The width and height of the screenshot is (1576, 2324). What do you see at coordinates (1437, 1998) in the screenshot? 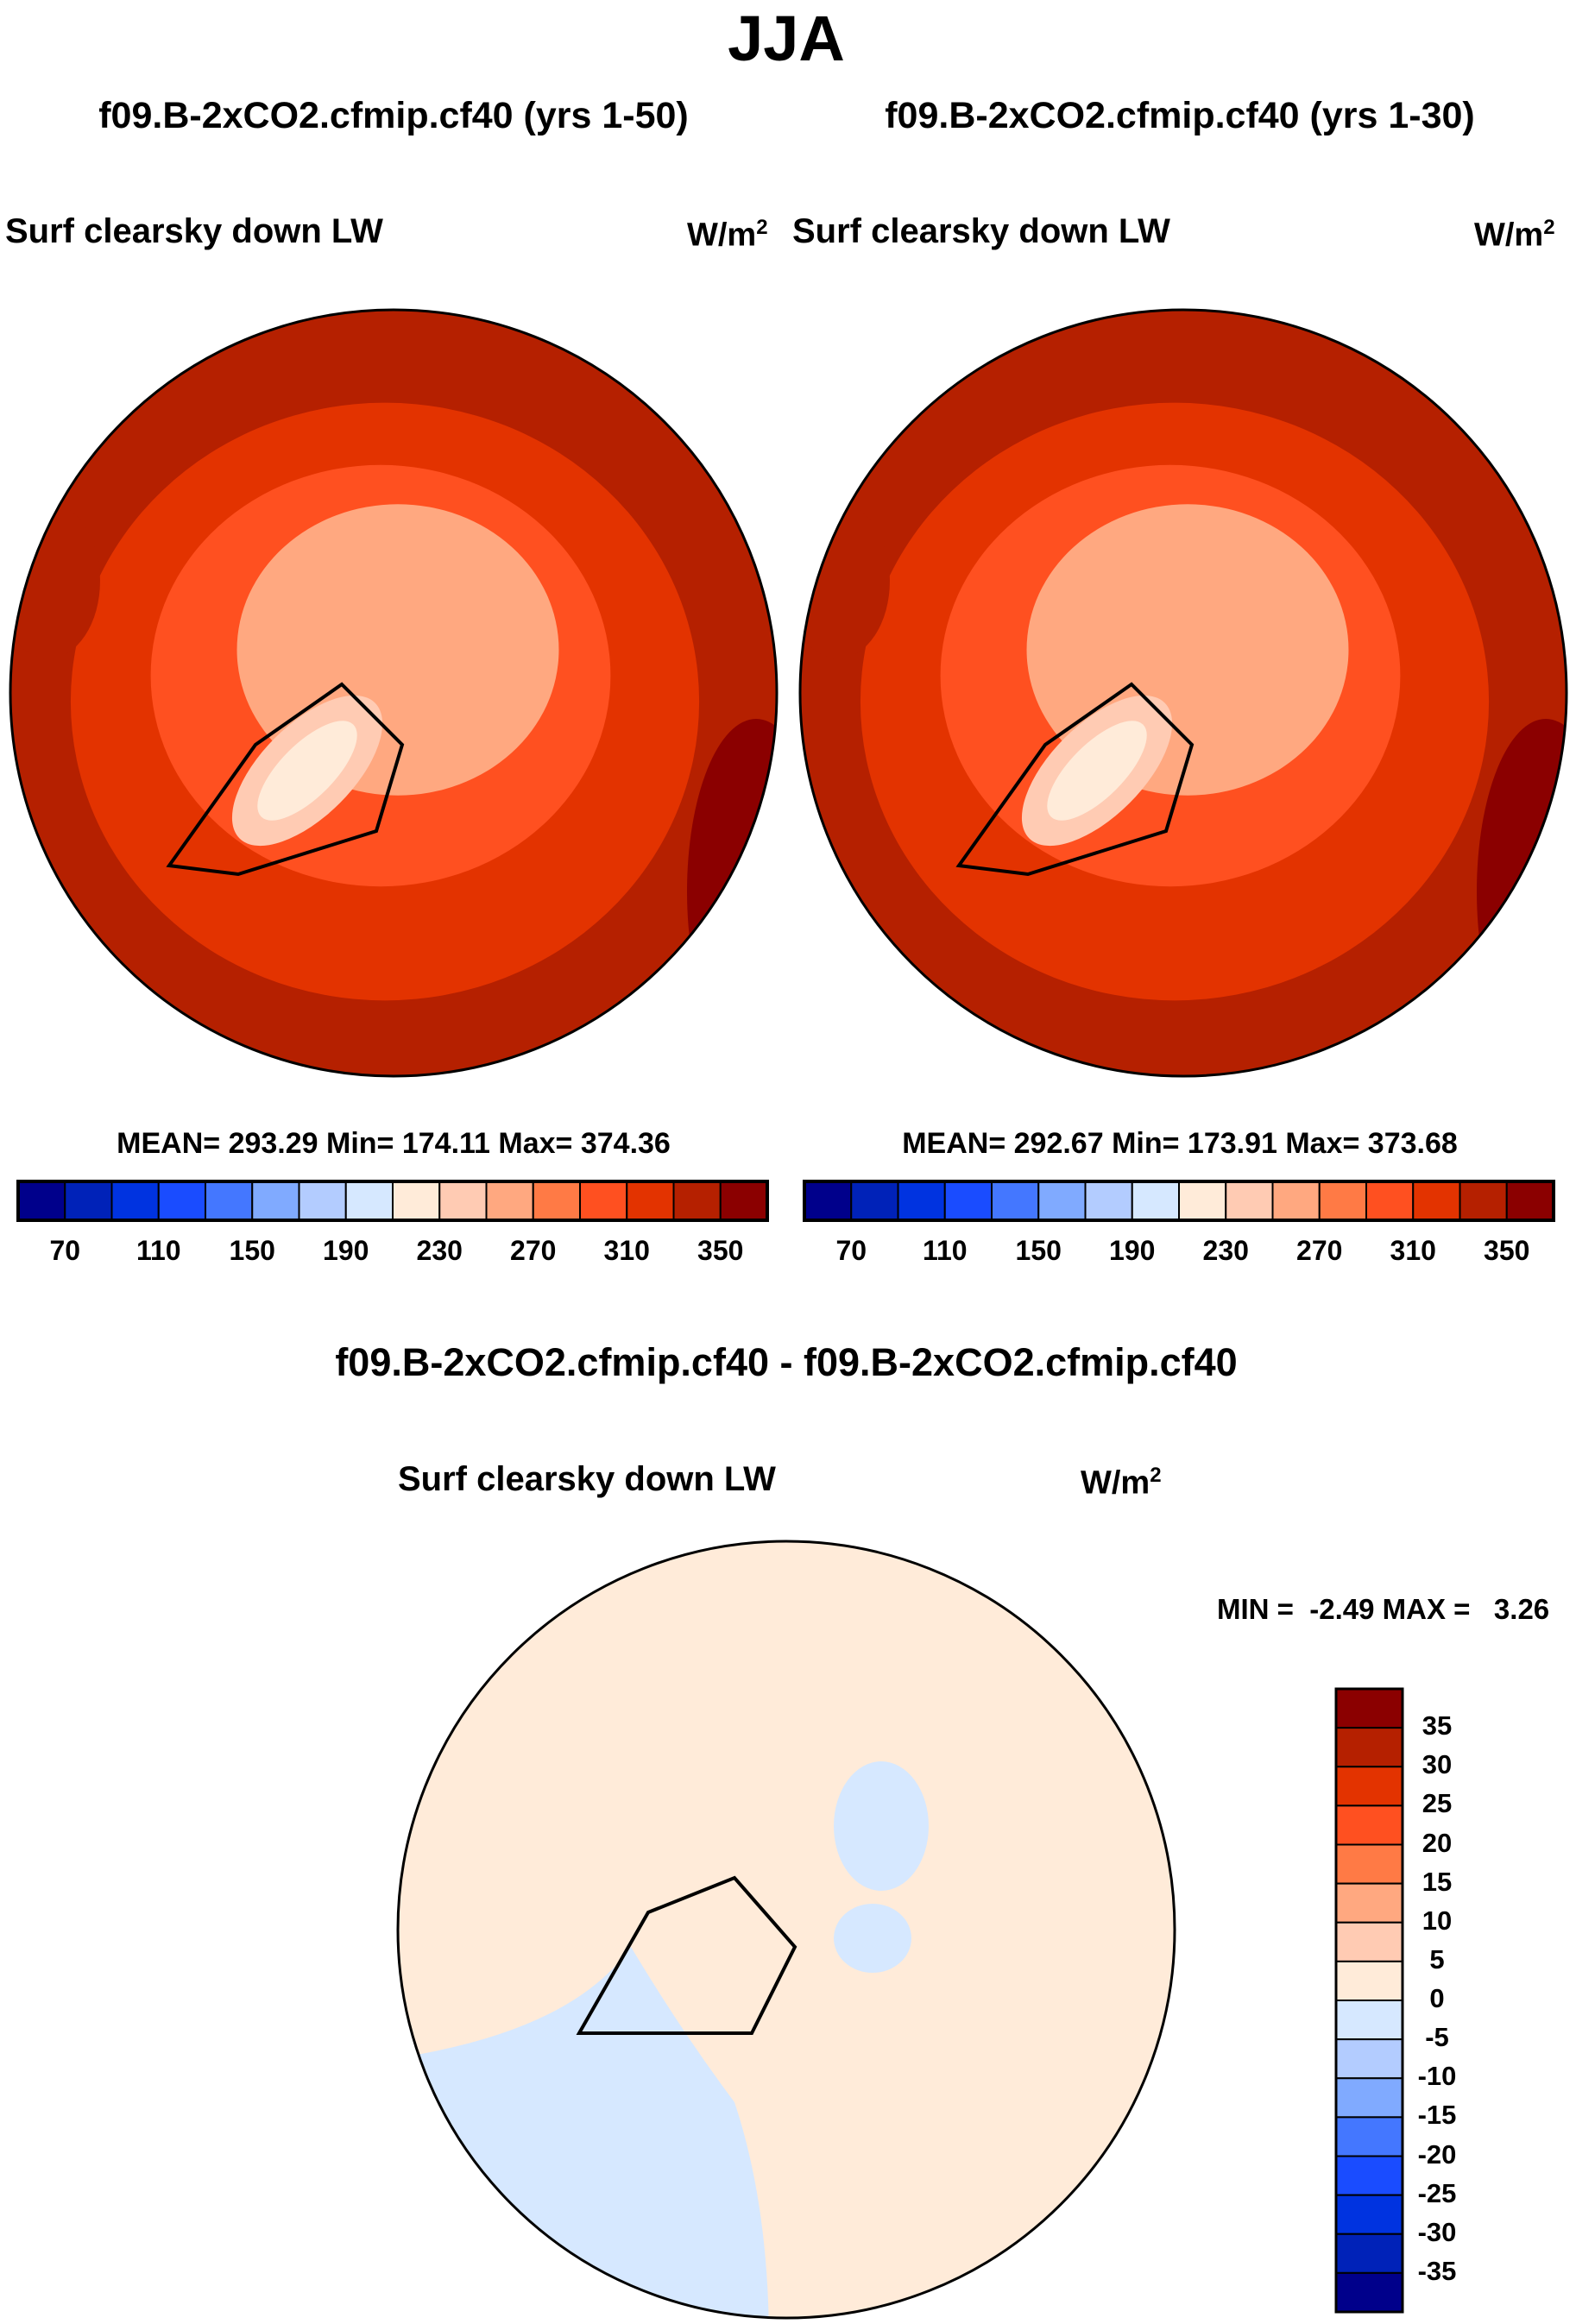
I see `colorbar-tick-label: 0` at bounding box center [1437, 1998].